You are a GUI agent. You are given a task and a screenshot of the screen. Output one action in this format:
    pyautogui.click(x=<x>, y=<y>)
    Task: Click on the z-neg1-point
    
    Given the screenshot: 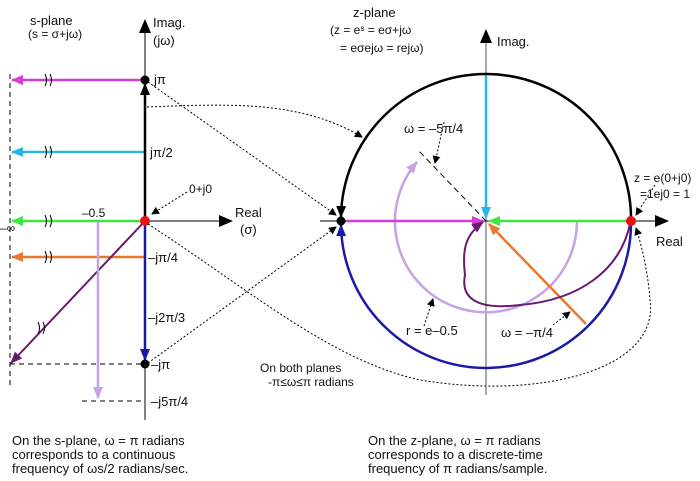 What is the action you would take?
    pyautogui.click(x=341, y=221)
    